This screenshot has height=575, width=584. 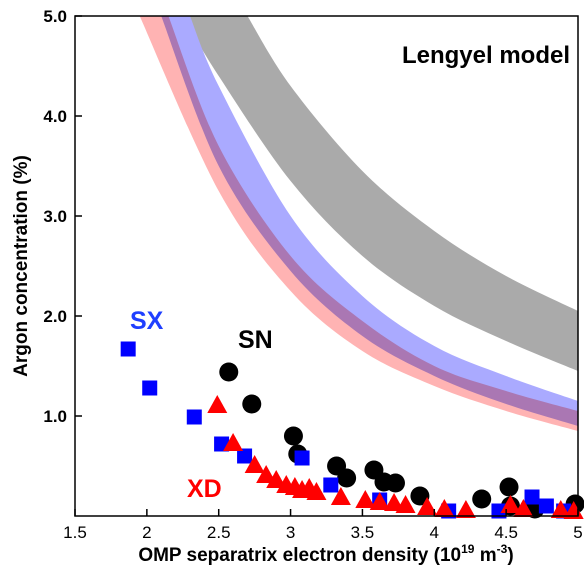 What do you see at coordinates (146, 532) in the screenshot?
I see `x-tick-label: 2` at bounding box center [146, 532].